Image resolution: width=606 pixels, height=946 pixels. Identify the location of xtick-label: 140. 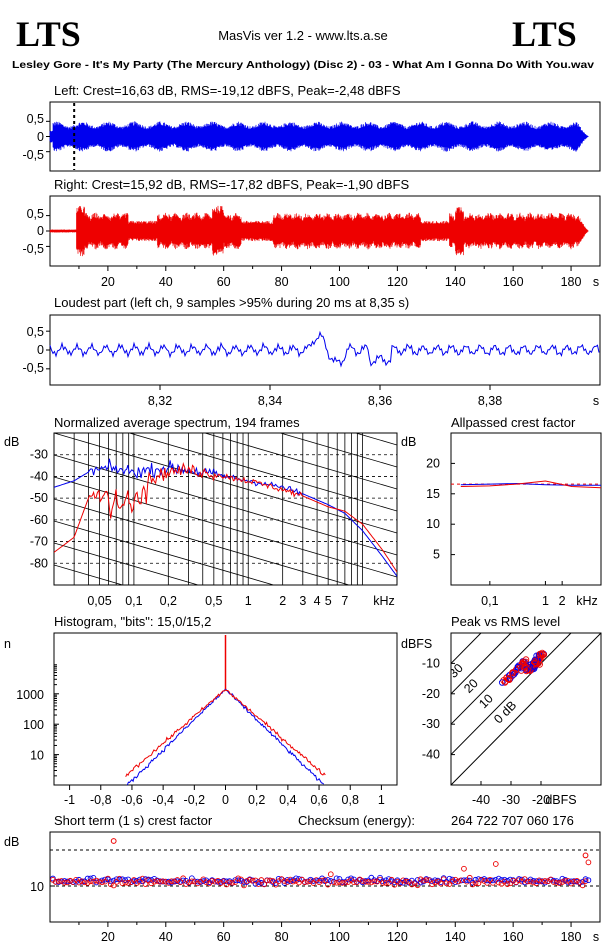
(455, 937).